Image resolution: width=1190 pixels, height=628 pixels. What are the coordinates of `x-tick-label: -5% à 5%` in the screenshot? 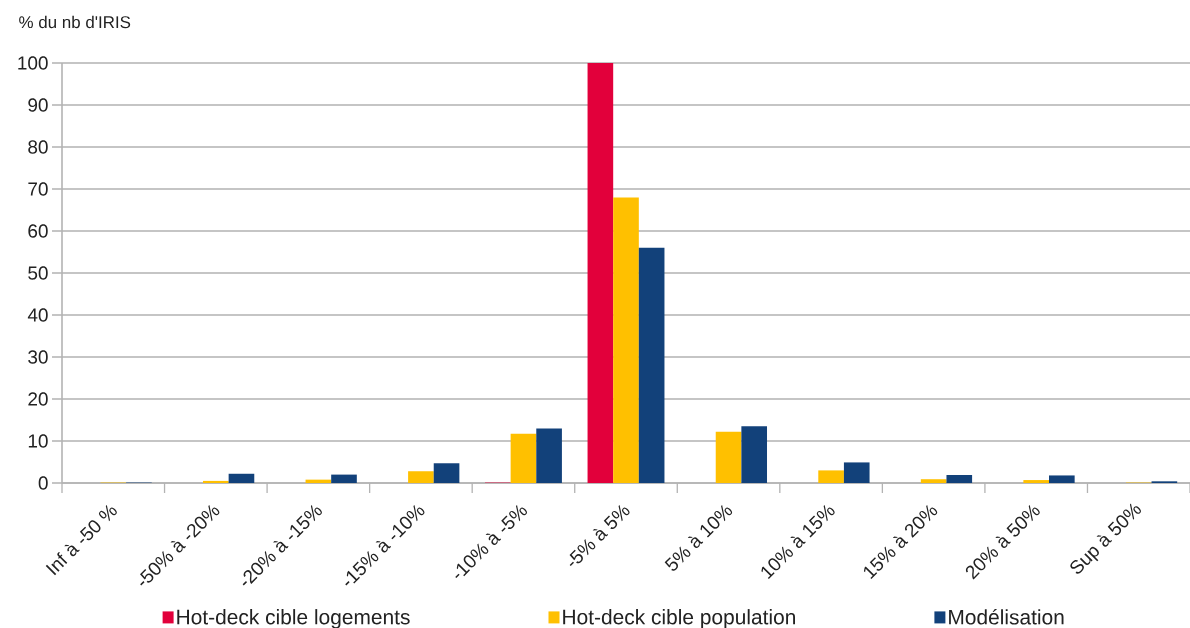 It's located at (599, 535).